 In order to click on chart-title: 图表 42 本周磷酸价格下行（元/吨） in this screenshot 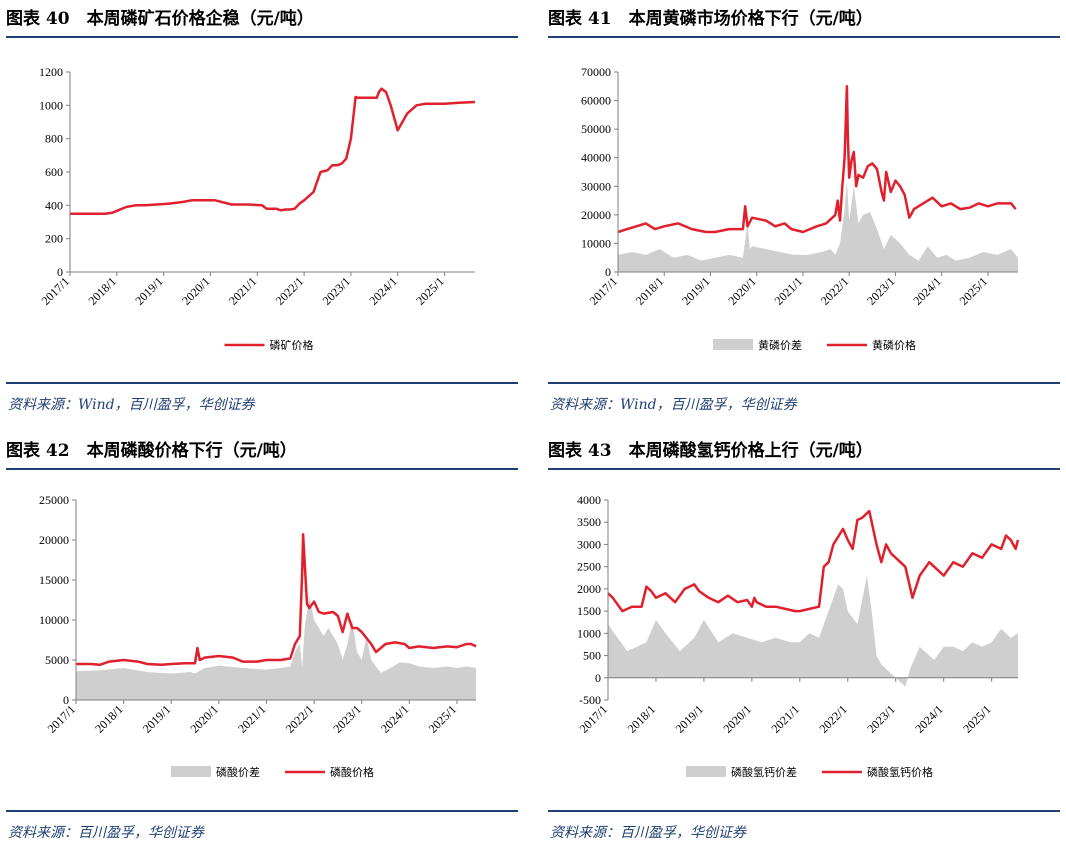, I will do `click(151, 451)`.